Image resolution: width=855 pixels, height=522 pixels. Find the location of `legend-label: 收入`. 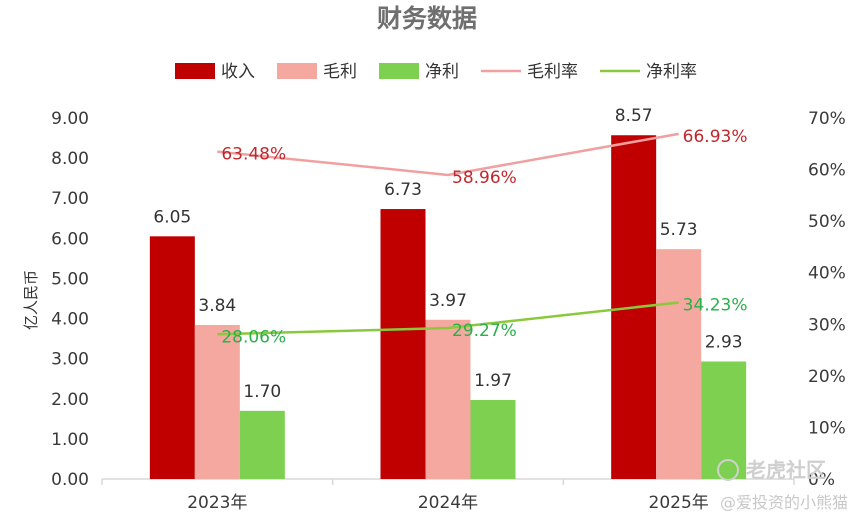

legend-label: 收入 is located at coordinates (238, 72).